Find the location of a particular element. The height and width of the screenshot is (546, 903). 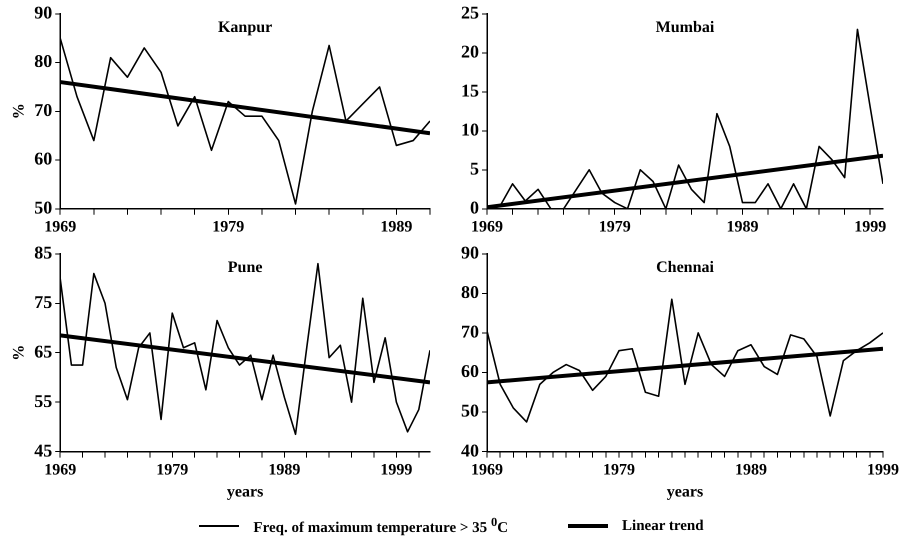

y-tick-label: 40 is located at coordinates (470, 450).